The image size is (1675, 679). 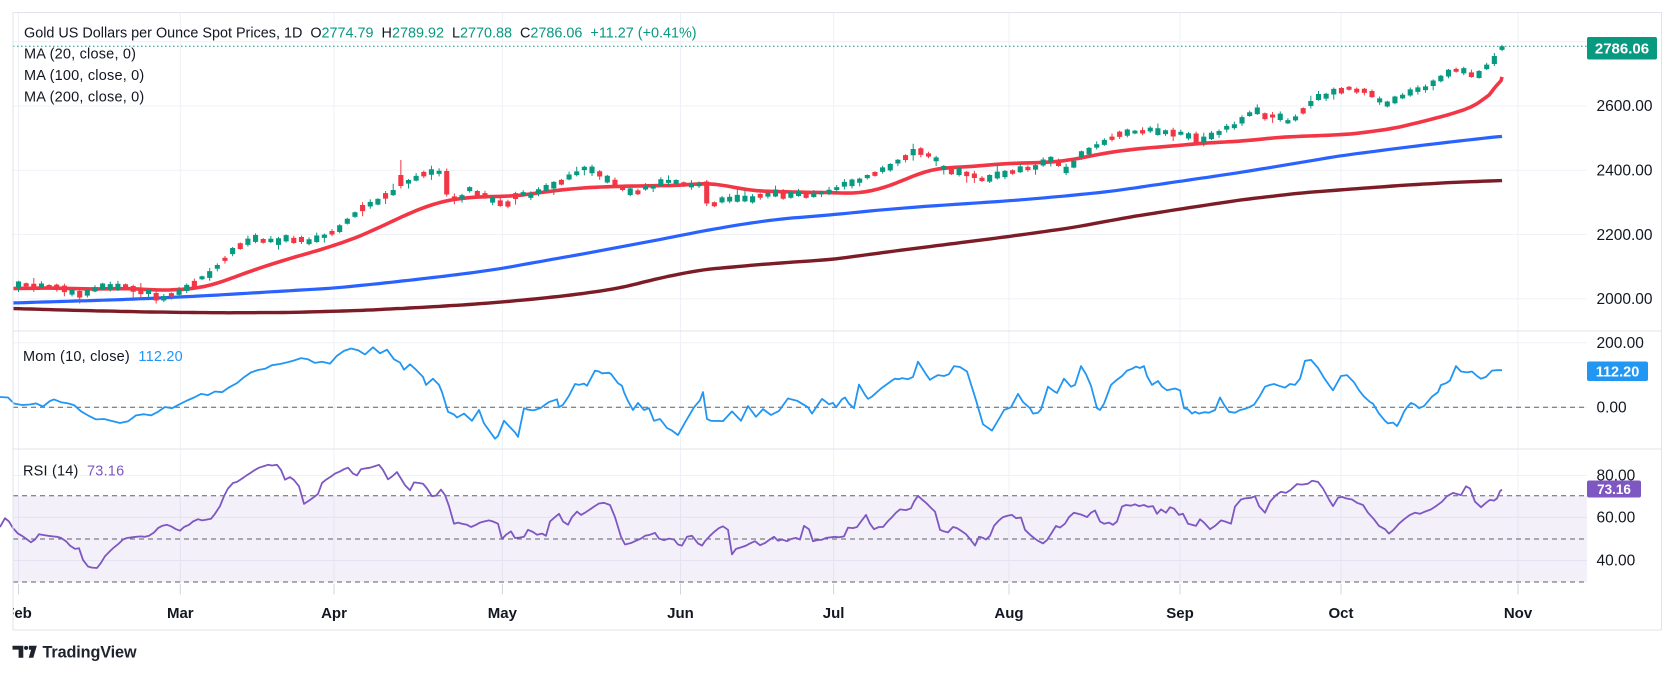 I want to click on svg-text: Mar, so click(x=180, y=613).